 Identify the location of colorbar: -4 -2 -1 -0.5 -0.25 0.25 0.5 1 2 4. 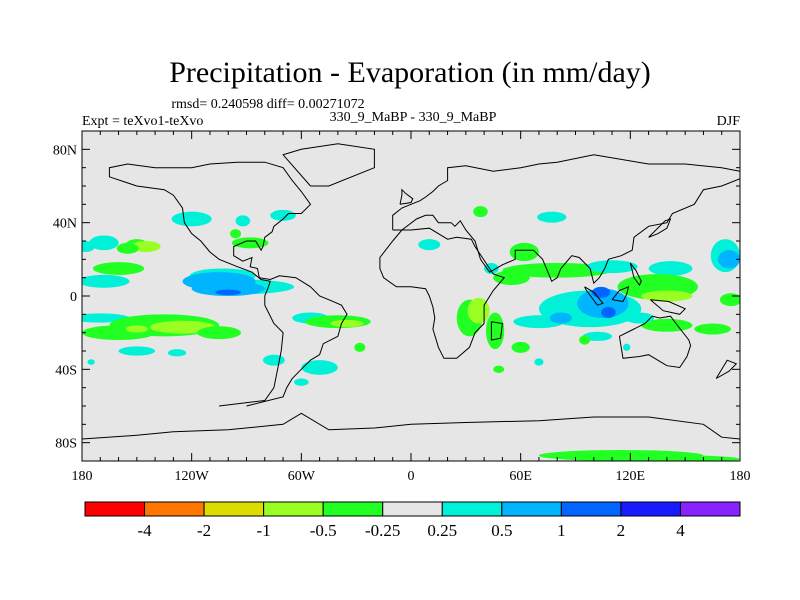
(412, 520).